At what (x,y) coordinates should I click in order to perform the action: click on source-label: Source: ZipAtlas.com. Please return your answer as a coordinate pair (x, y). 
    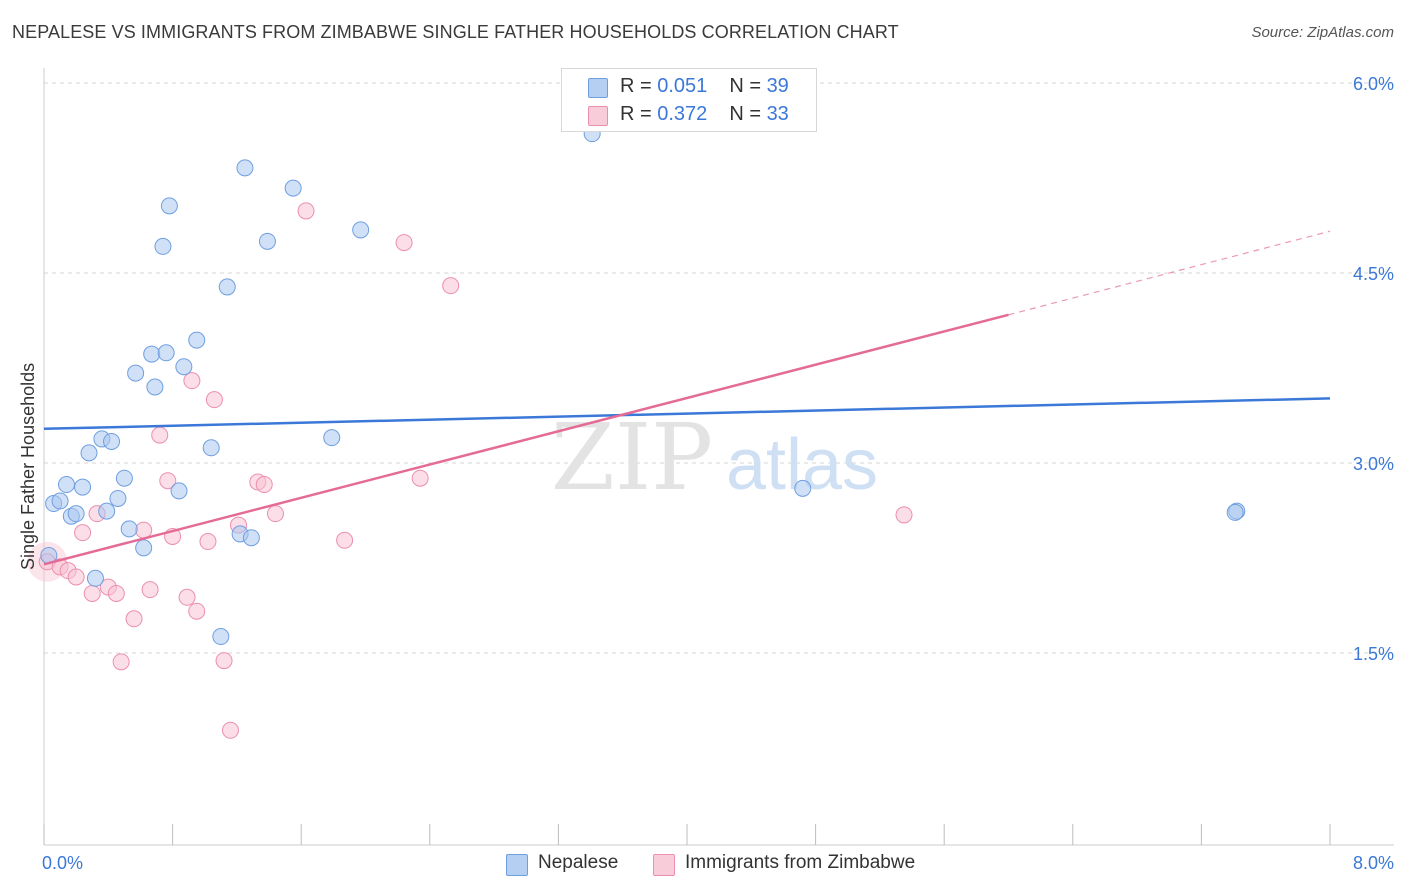
    Looking at the image, I should click on (1322, 32).